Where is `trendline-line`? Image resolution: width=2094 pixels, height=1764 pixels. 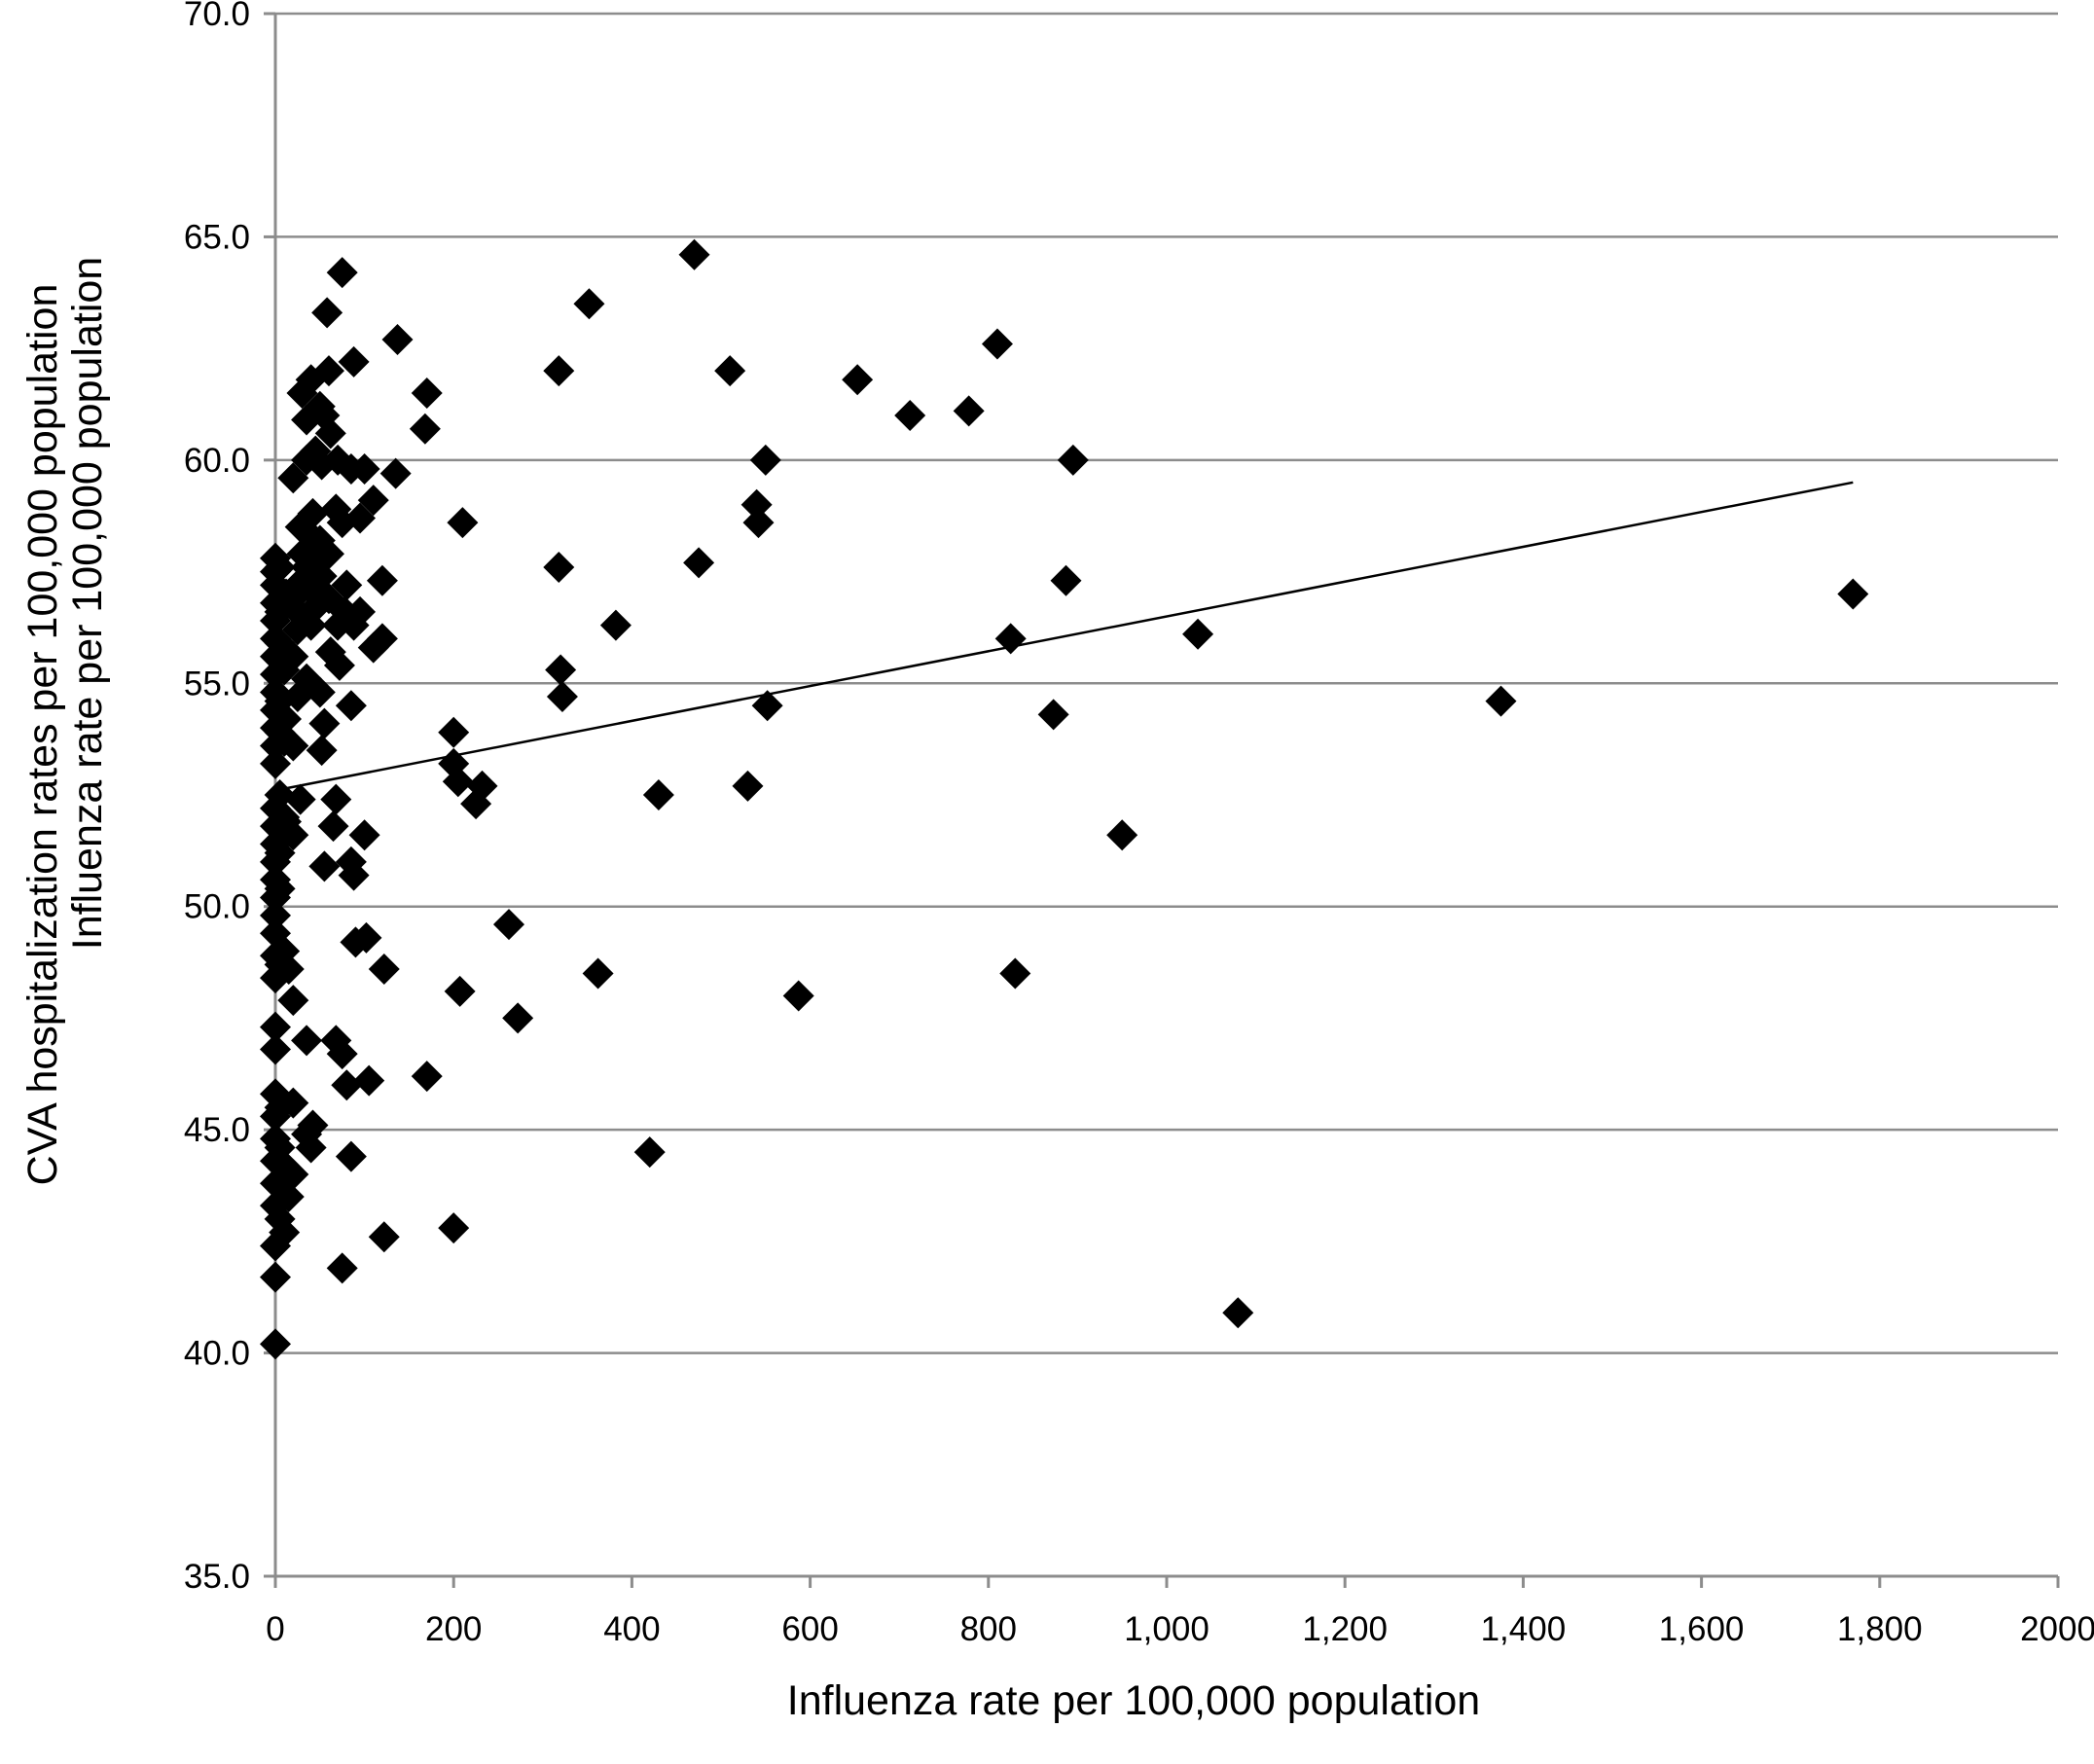
trendline-line is located at coordinates (1064, 636).